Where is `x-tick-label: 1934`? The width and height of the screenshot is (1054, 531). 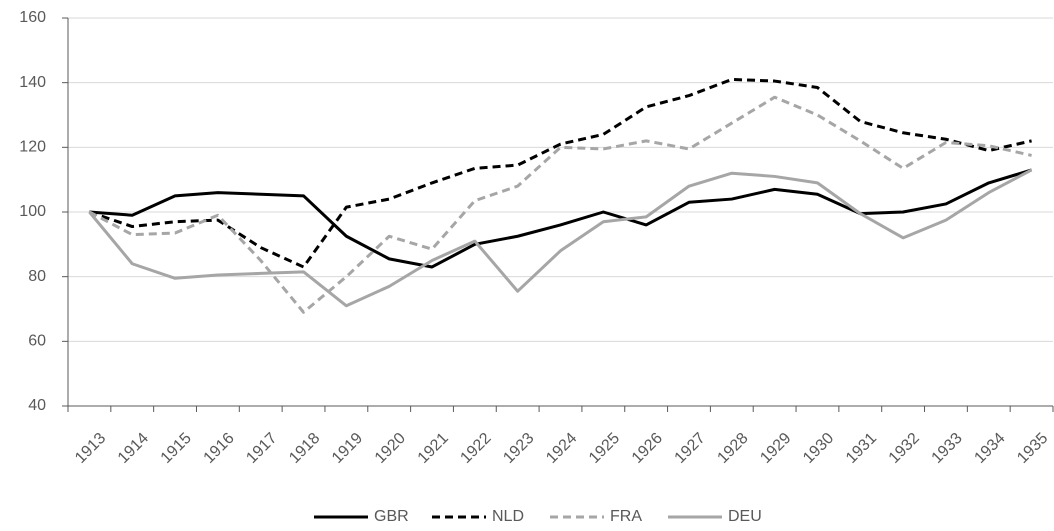
x-tick-label: 1934 is located at coordinates (989, 448).